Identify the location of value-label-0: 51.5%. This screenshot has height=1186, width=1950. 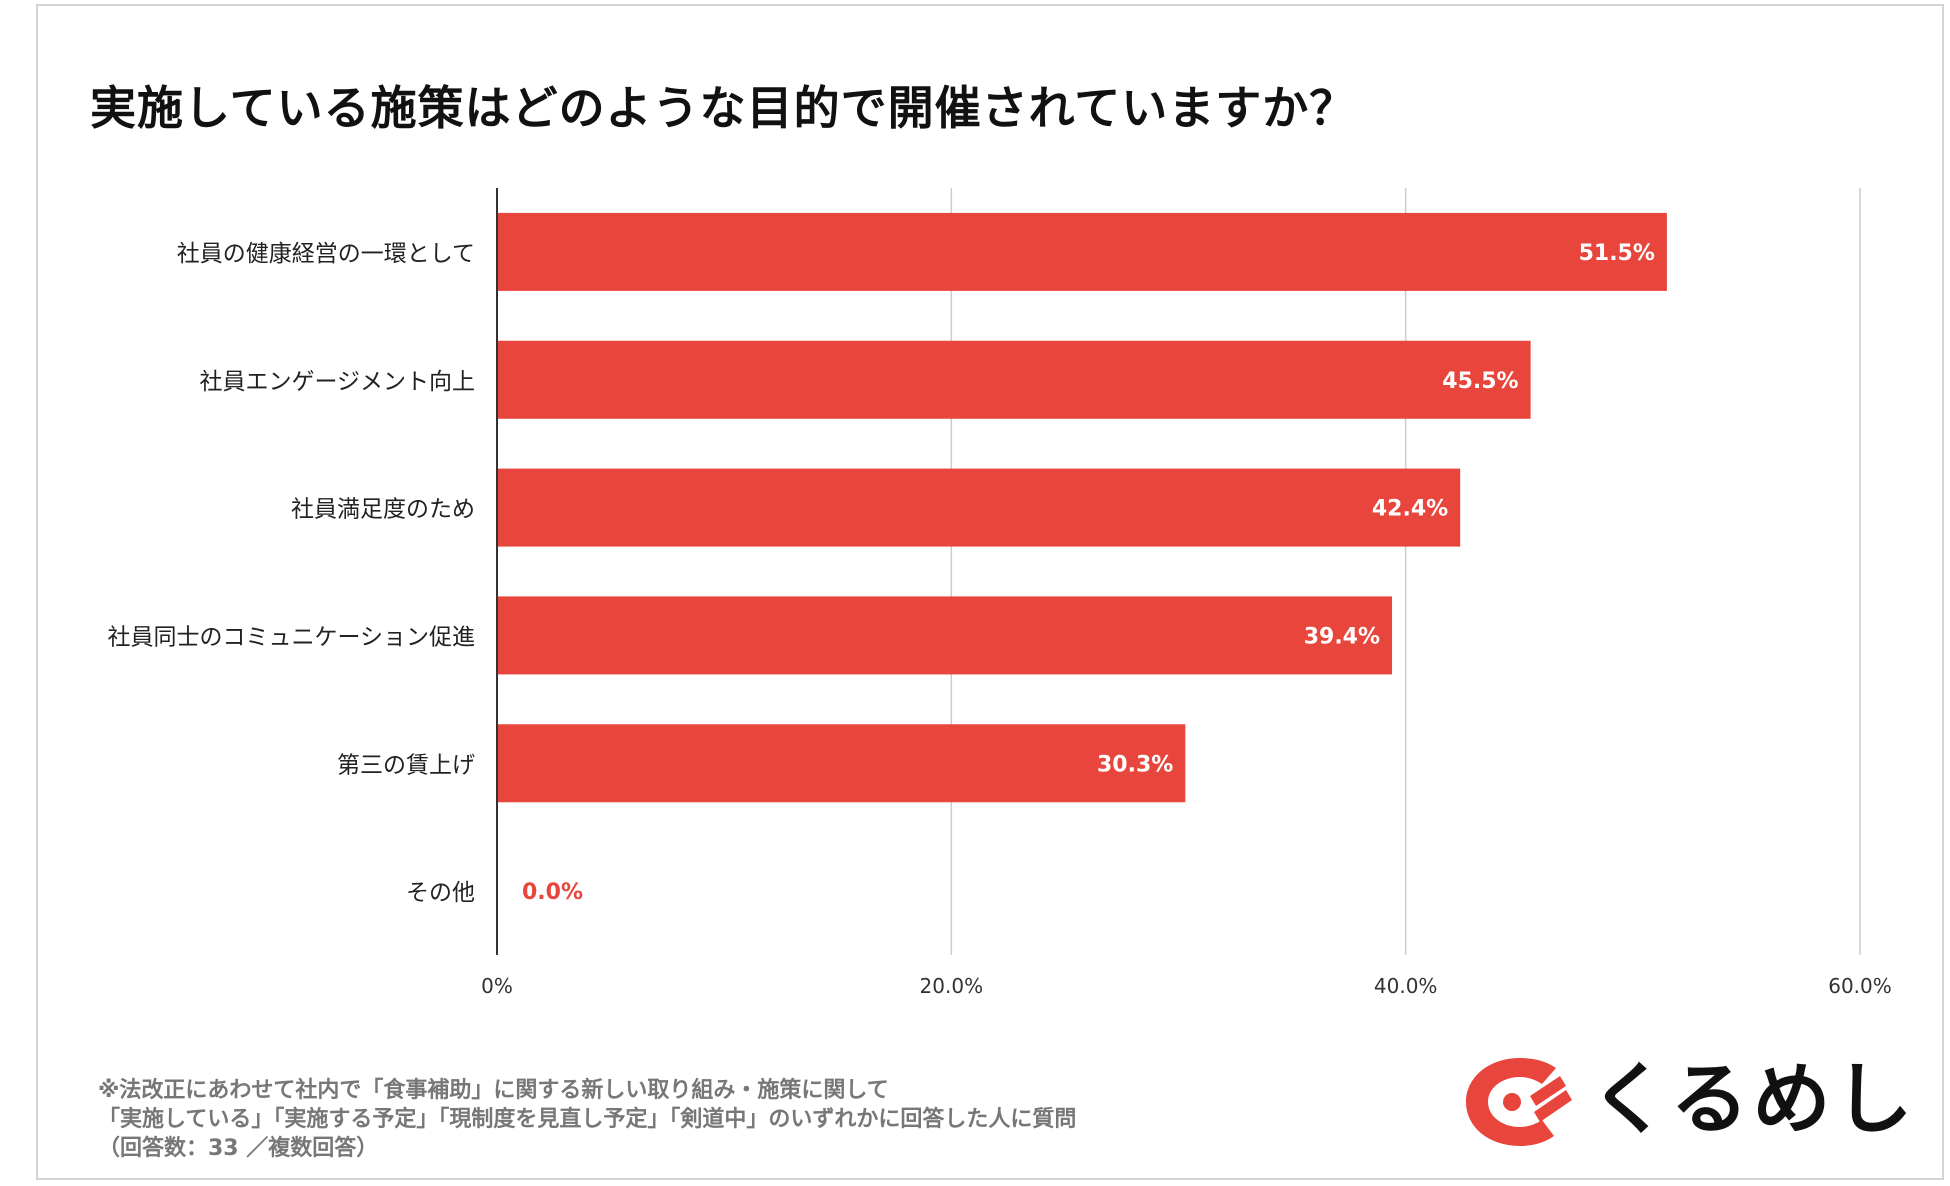
(1617, 253).